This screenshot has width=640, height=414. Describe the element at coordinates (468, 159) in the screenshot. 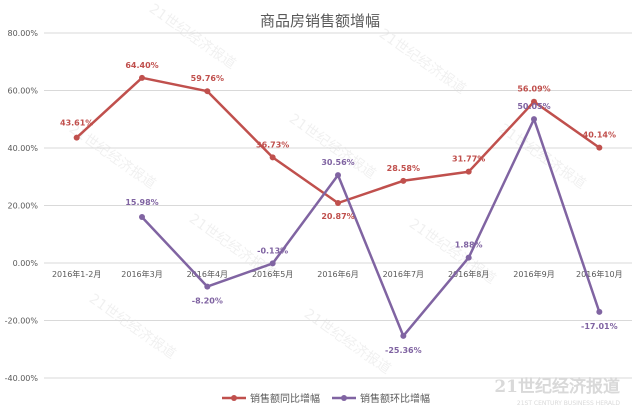

I see `data-label: 31.77%` at that location.